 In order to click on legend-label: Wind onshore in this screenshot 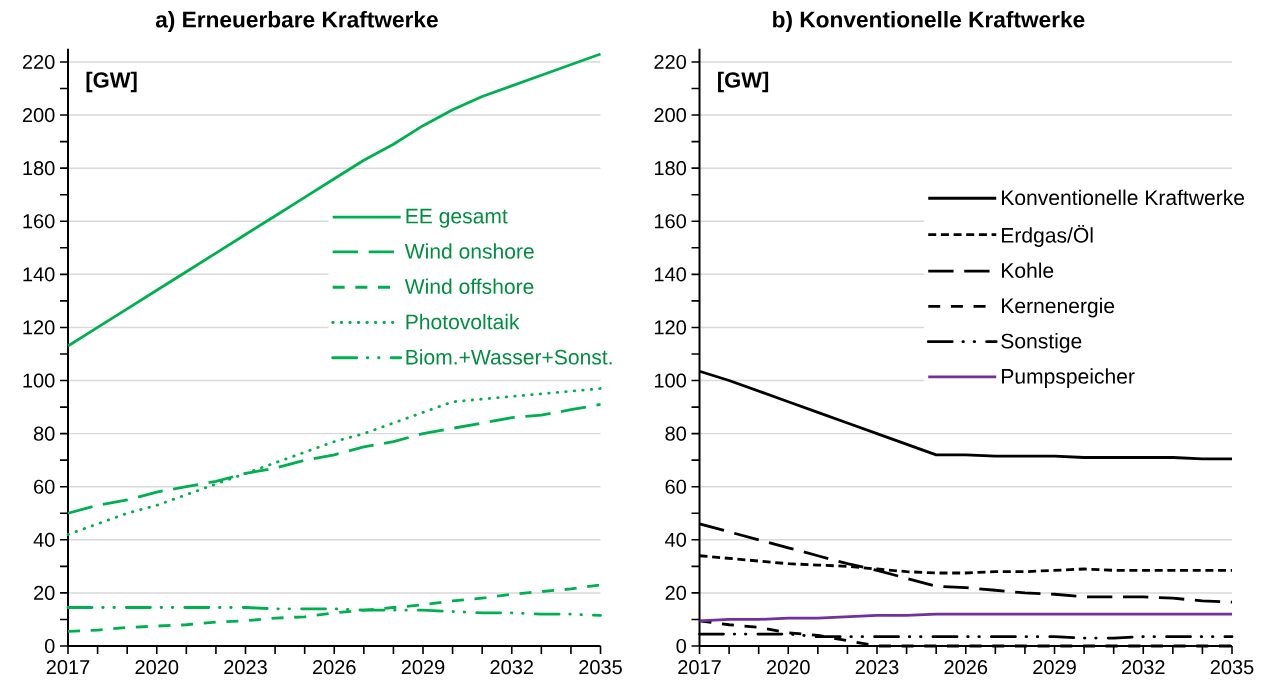, I will do `click(469, 251)`.